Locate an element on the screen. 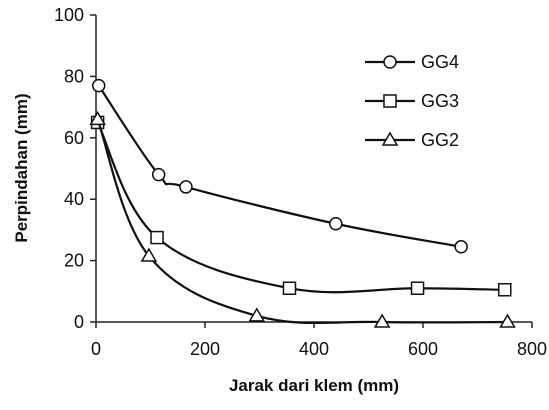 This screenshot has width=549, height=410. legend-marker-circle is located at coordinates (390, 62).